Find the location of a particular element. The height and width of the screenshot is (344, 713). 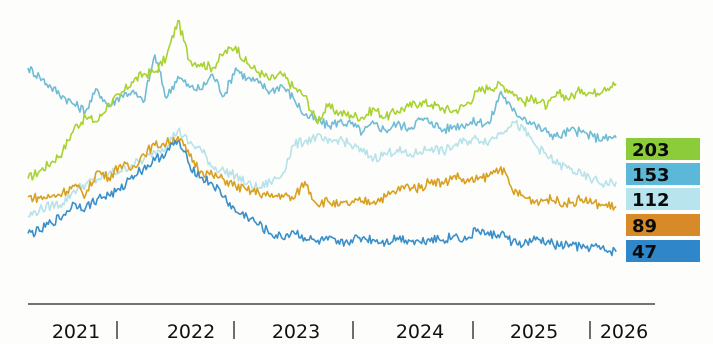

end-value-text: 112 is located at coordinates (651, 200).